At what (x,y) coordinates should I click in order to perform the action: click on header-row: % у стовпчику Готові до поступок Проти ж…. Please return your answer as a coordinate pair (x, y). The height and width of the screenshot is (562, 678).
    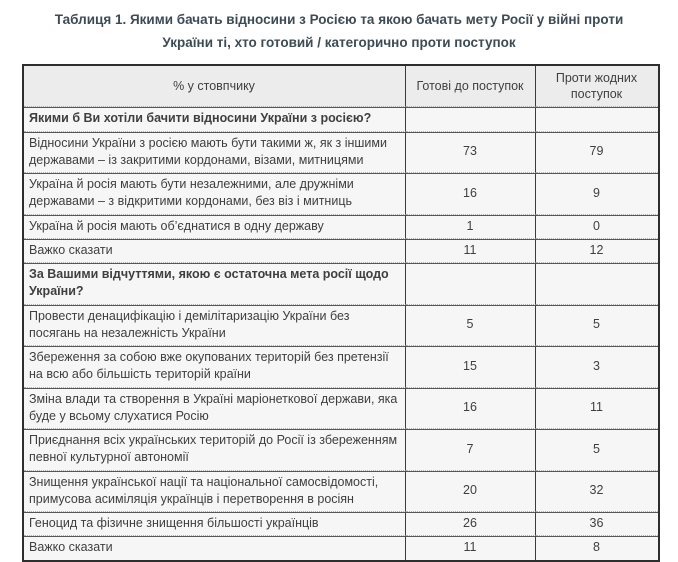
    Looking at the image, I should click on (341, 86).